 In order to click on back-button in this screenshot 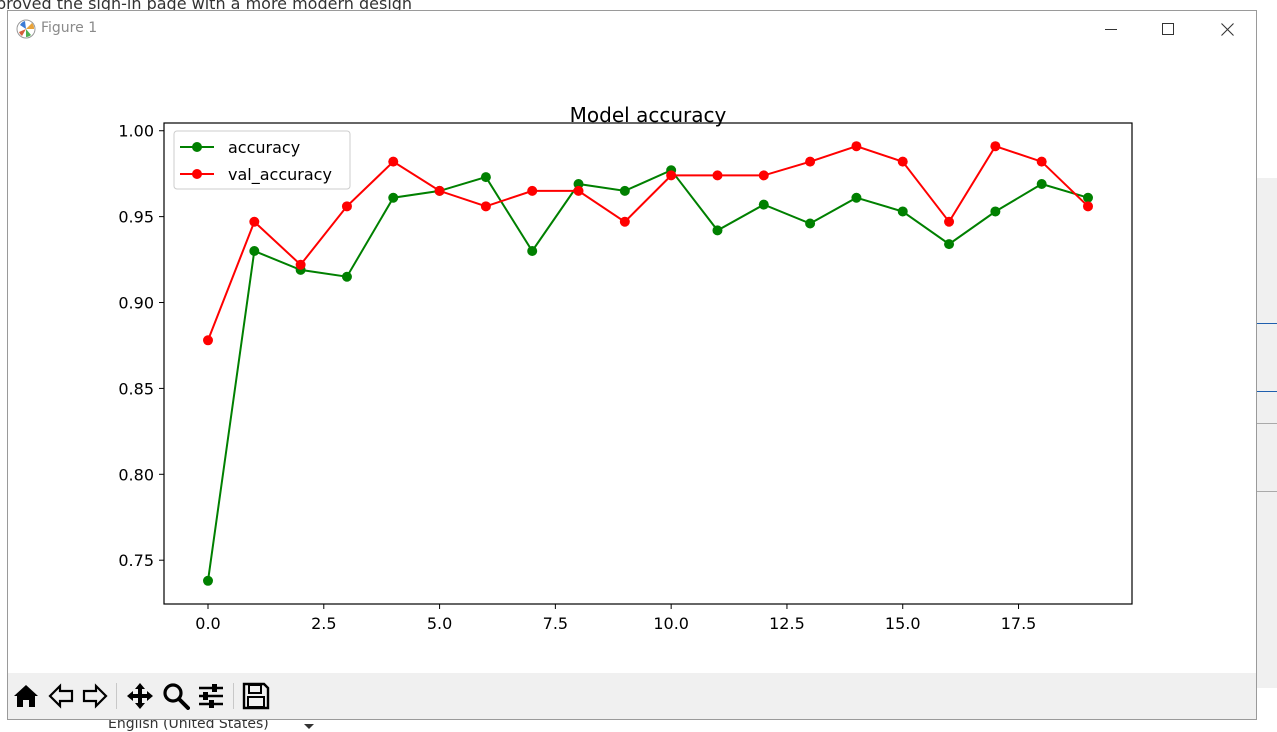, I will do `click(61, 696)`.